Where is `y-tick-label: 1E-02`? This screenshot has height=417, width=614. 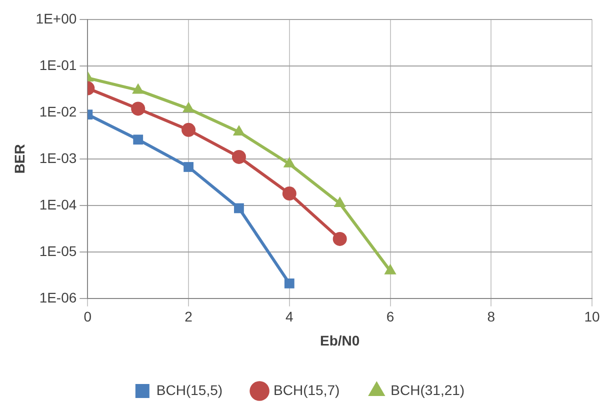 y-tick-label: 1E-02 is located at coordinates (58, 111).